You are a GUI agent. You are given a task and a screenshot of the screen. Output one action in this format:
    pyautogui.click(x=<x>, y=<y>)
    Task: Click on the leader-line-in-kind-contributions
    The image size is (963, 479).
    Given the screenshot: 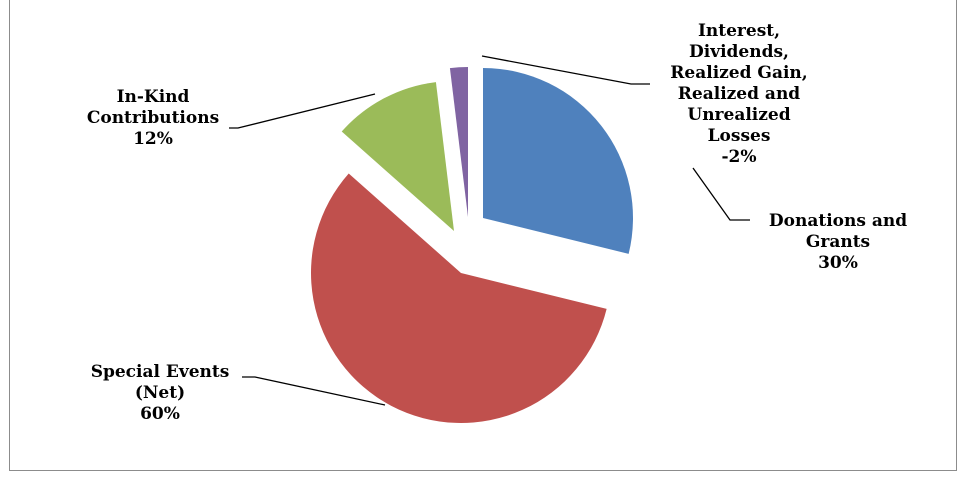 What is the action you would take?
    pyautogui.click(x=302, y=111)
    